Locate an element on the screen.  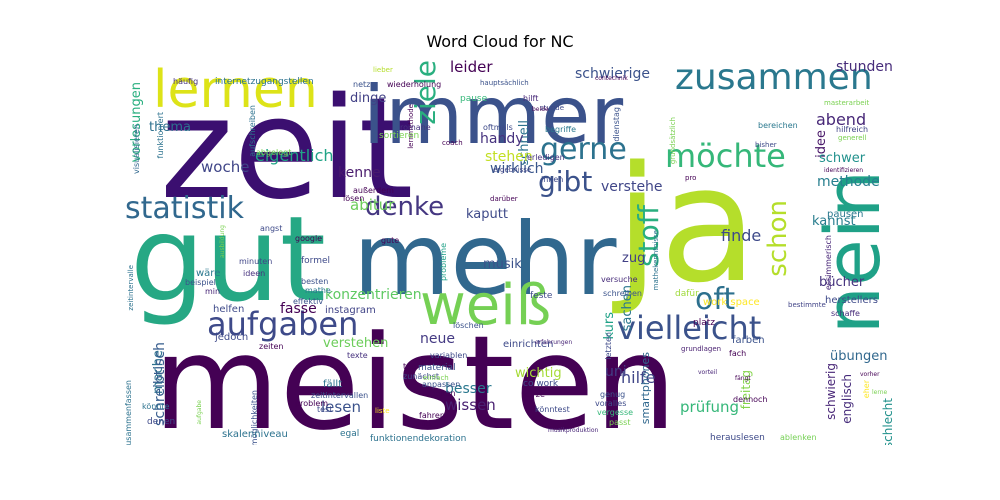
word-73: pause is located at coordinates (474, 99).